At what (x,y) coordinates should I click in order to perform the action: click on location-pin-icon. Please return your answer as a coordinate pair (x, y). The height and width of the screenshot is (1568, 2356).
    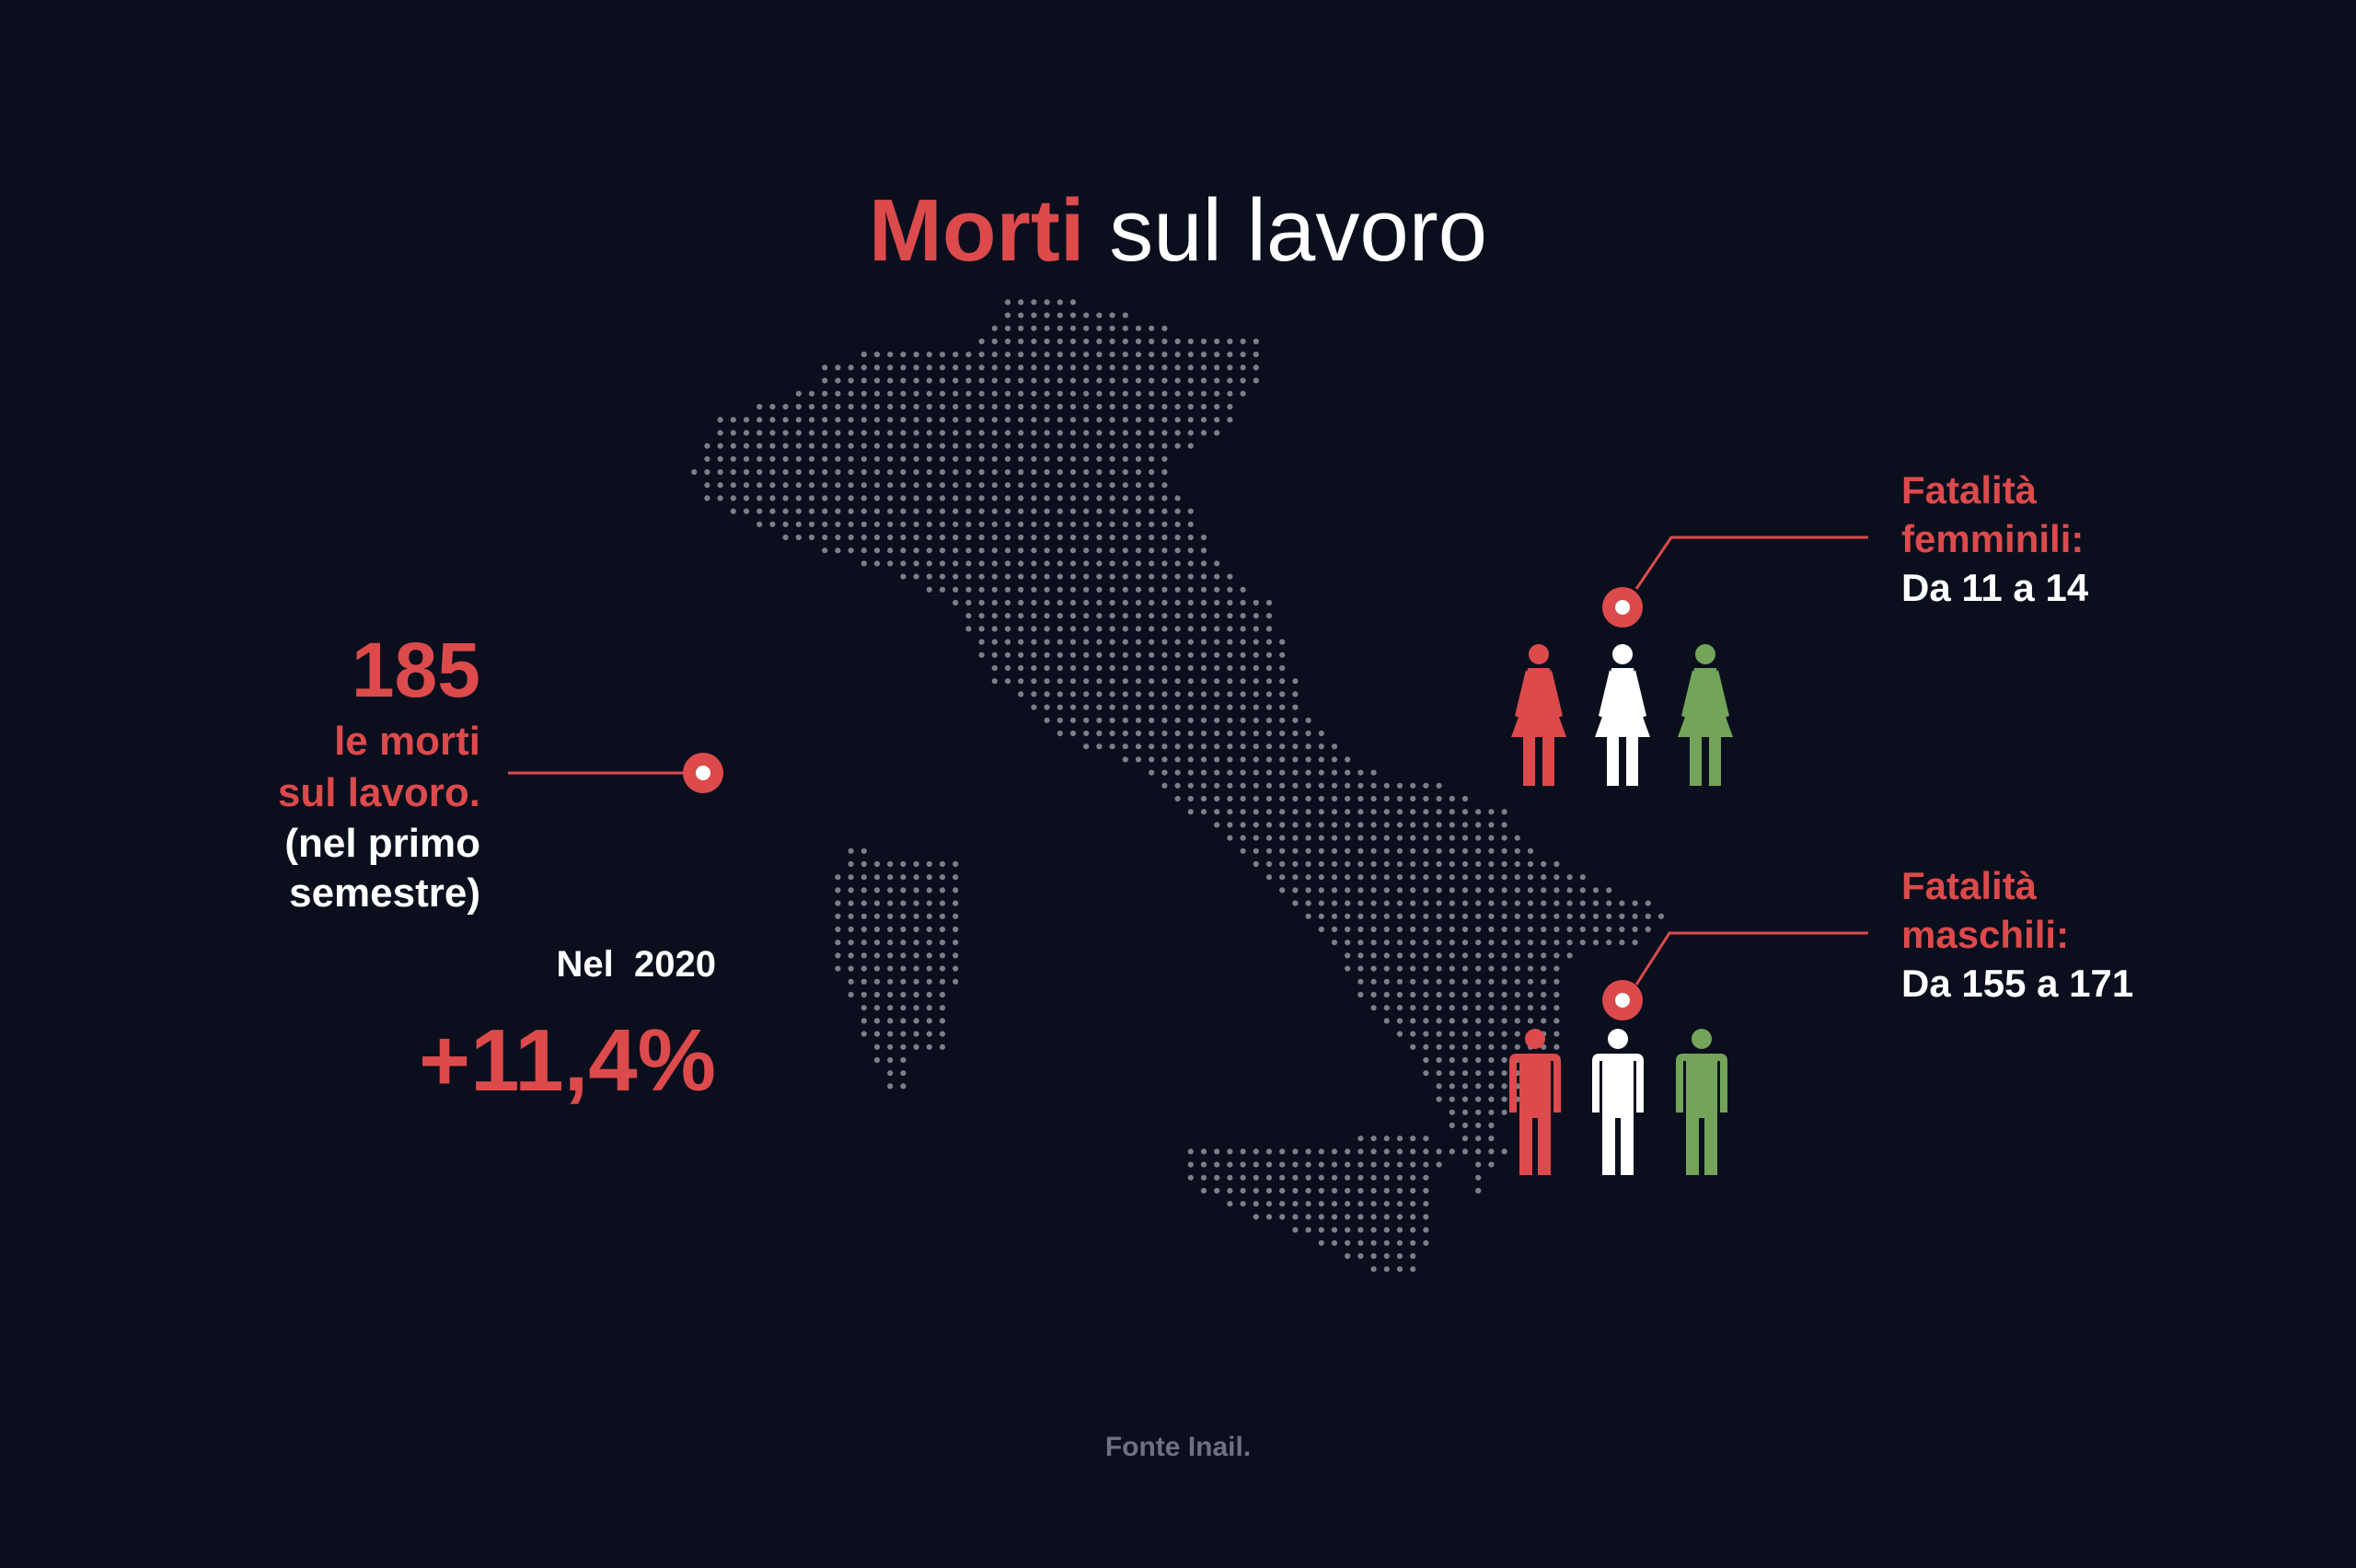
    Looking at the image, I should click on (703, 773).